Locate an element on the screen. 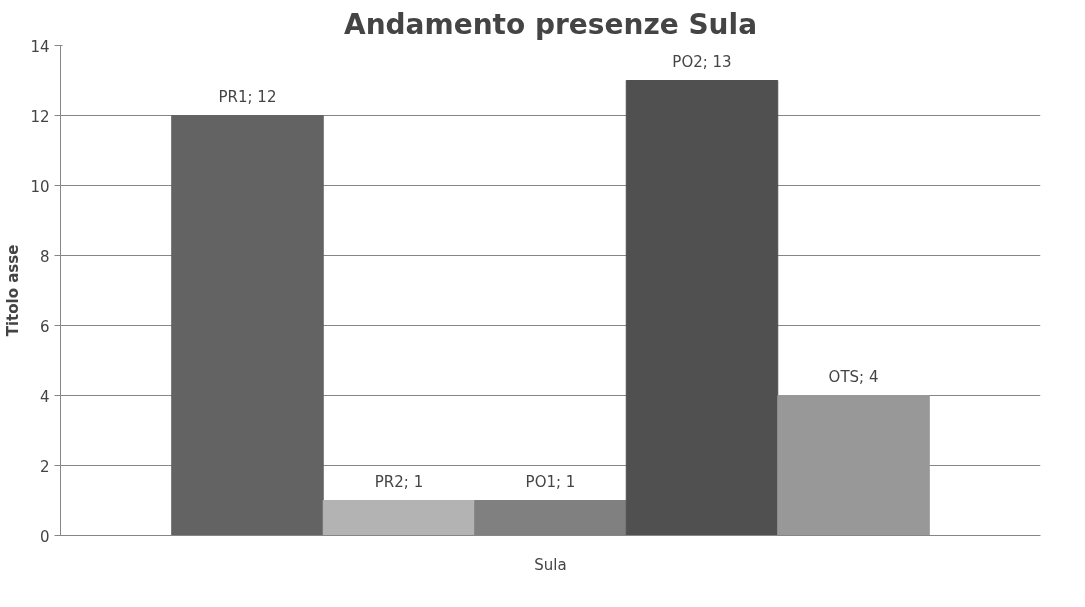 This screenshot has width=1085, height=607. y-tick-label: 0 is located at coordinates (44, 536).